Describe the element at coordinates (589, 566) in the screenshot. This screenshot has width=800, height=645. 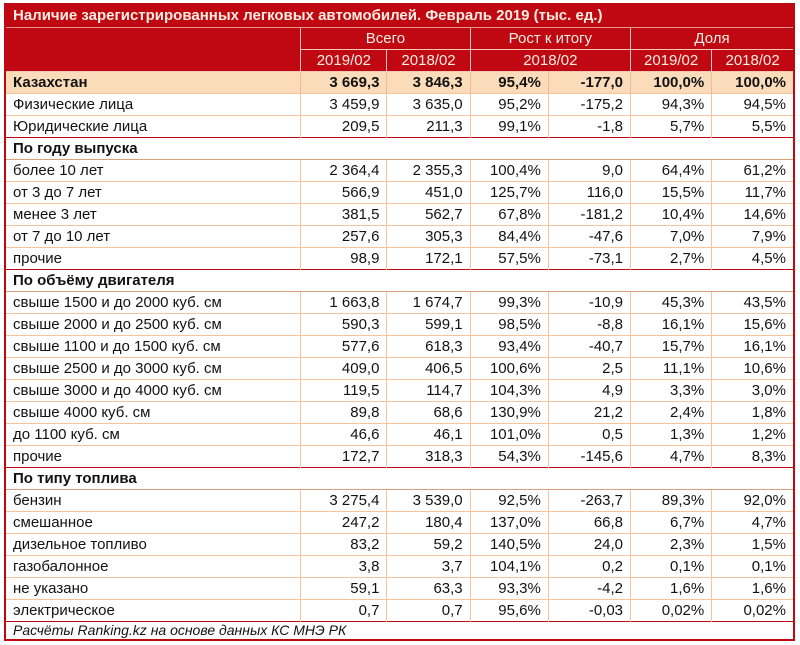
I see `cell-value: 0,2` at that location.